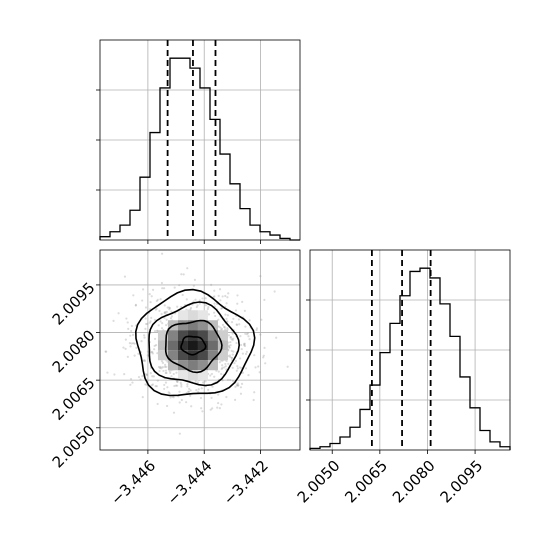 The width and height of the screenshot is (550, 550). I want to click on joint-y-tick-label-1: 2.0065, so click(74, 399).